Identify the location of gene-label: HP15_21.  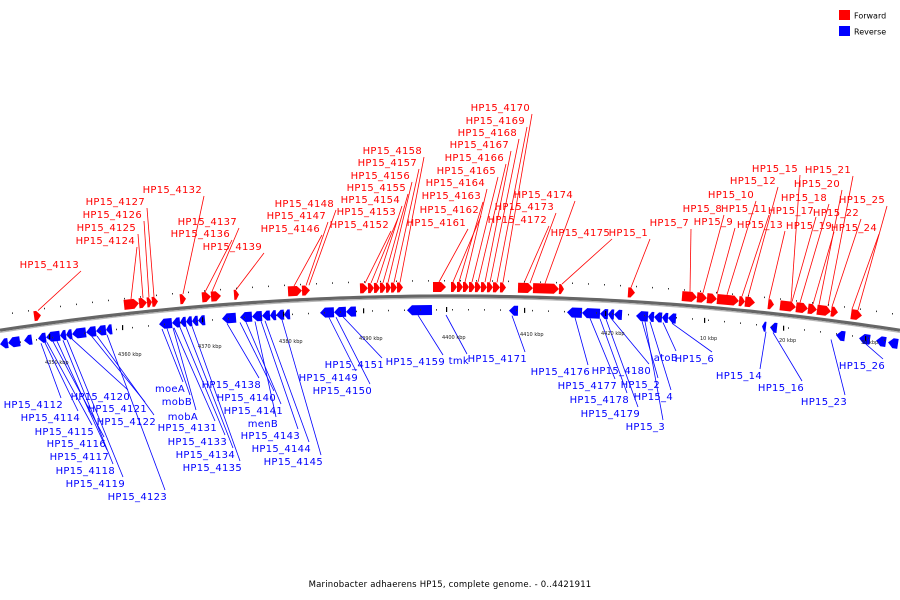
(828, 170).